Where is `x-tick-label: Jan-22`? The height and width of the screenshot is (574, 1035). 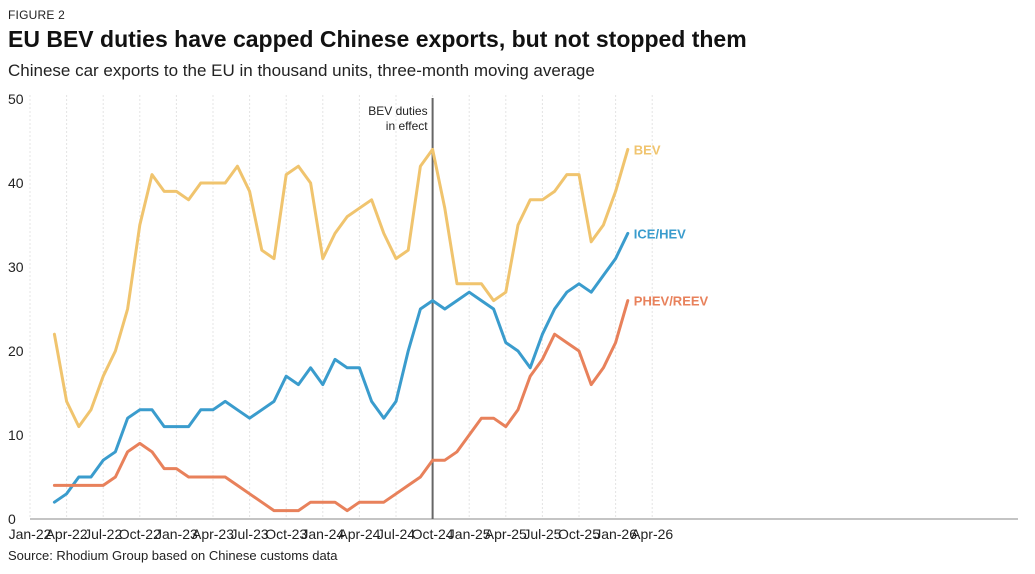
x-tick-label: Jan-22 is located at coordinates (30, 534).